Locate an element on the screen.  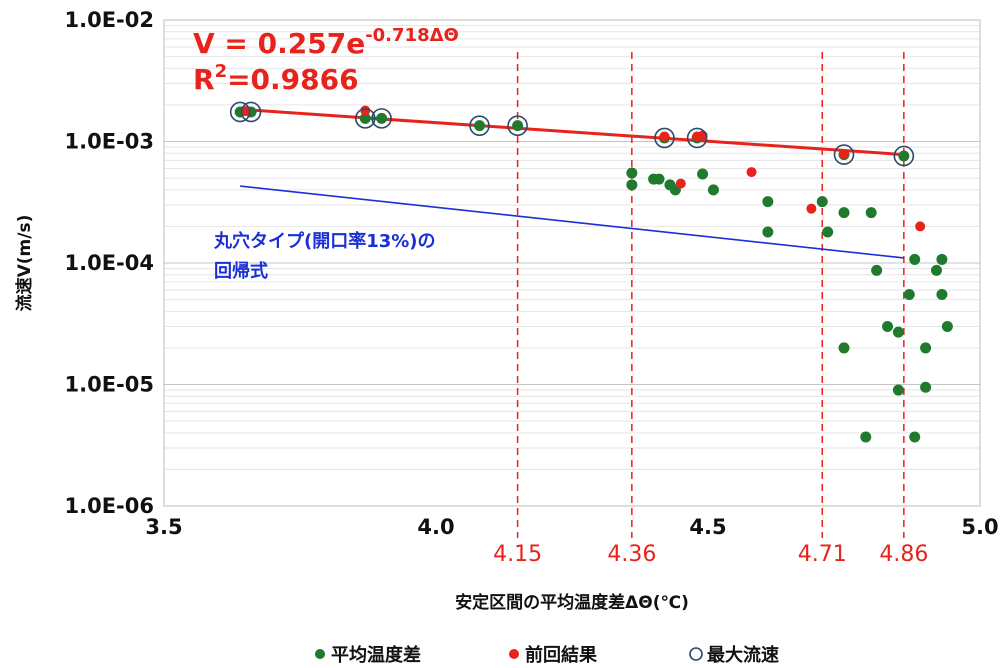
vertical-reference-label: 4.86 is located at coordinates (903, 554).